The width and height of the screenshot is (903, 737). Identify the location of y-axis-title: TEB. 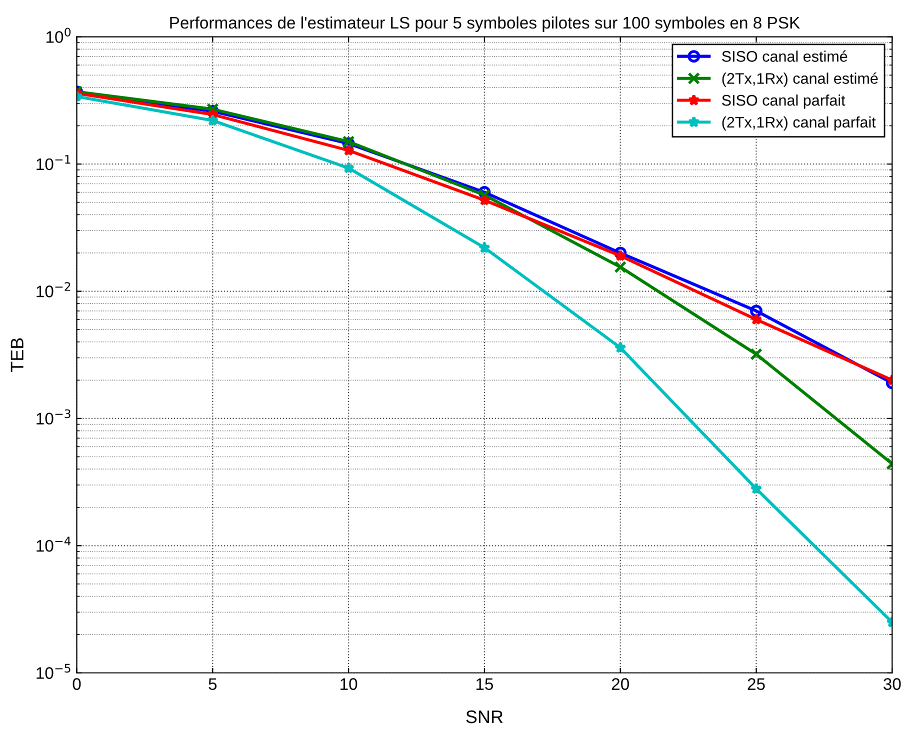
(17, 355).